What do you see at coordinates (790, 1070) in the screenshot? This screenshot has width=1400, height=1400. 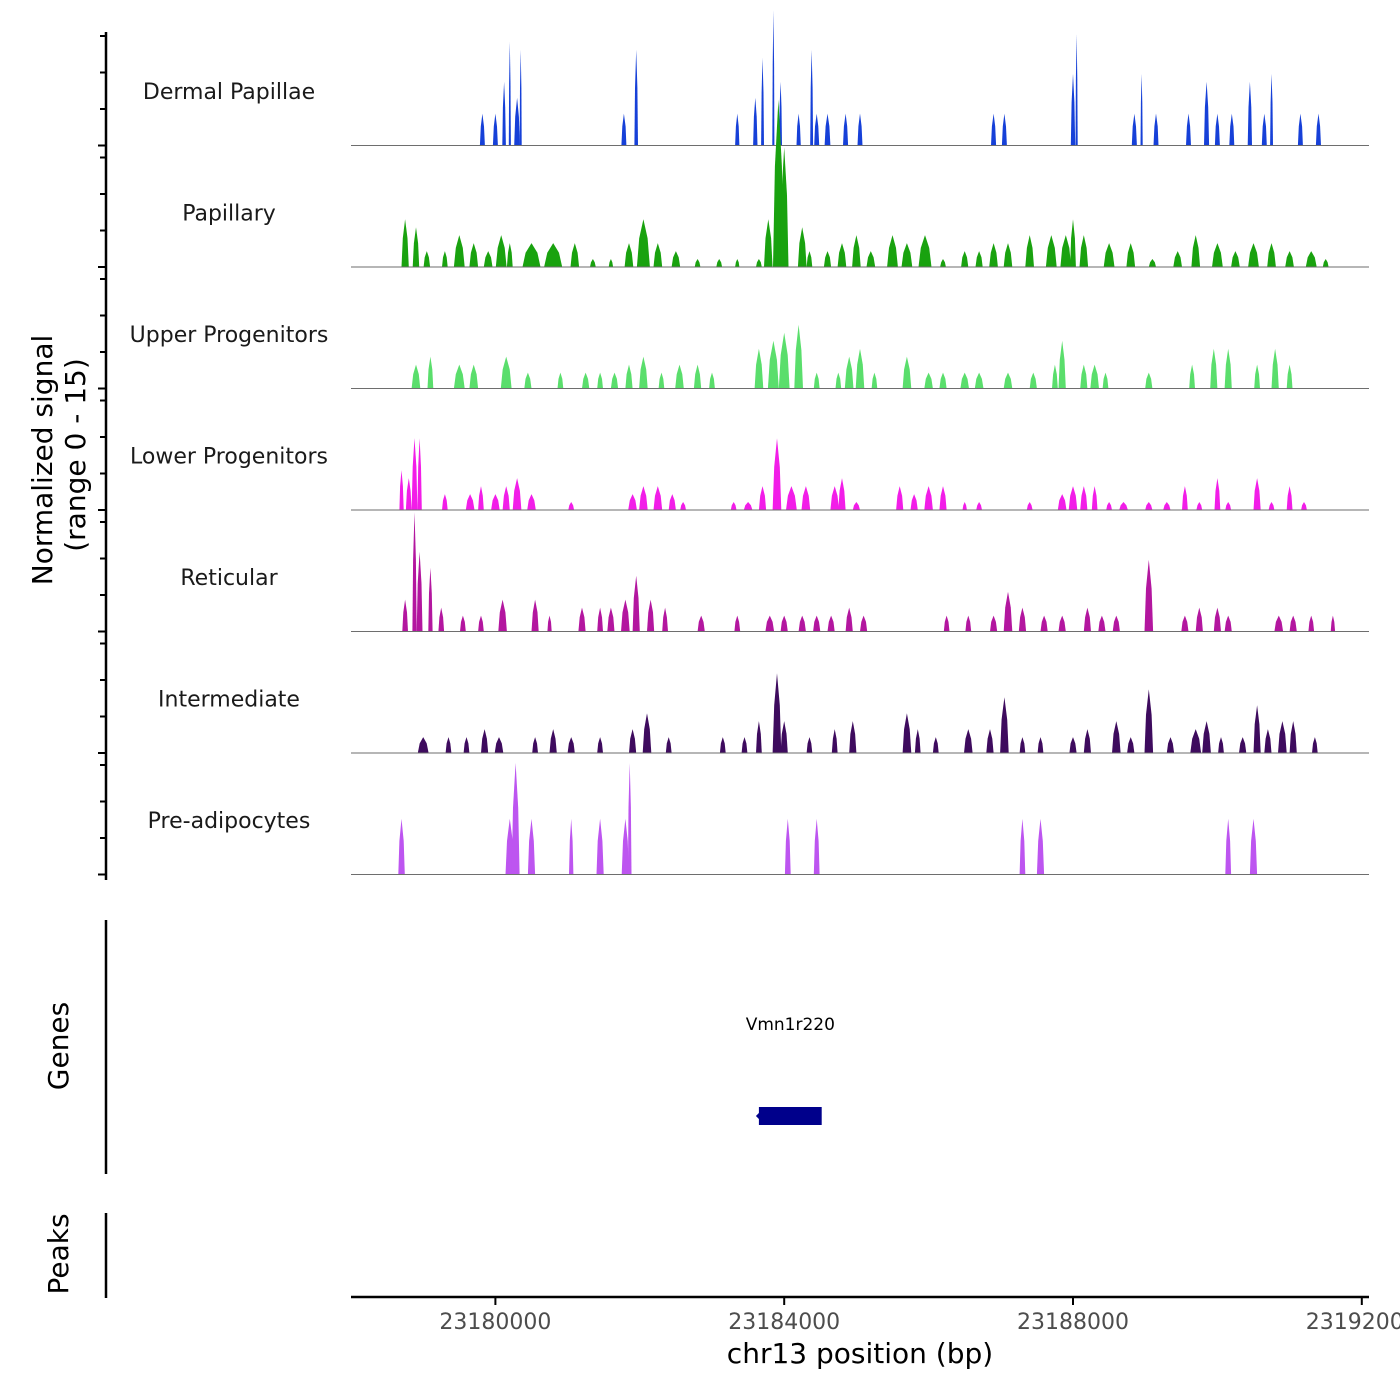 I see `gene-annotations: Vmn1r220` at bounding box center [790, 1070].